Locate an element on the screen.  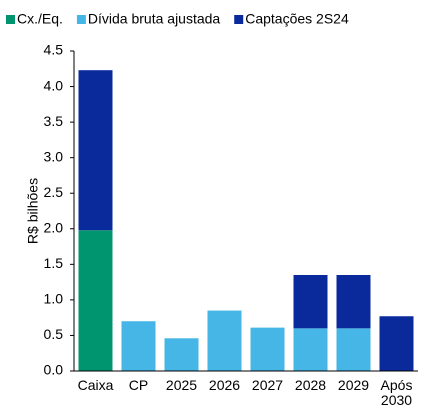
y-tick-label: 0.0 is located at coordinates (54, 370).